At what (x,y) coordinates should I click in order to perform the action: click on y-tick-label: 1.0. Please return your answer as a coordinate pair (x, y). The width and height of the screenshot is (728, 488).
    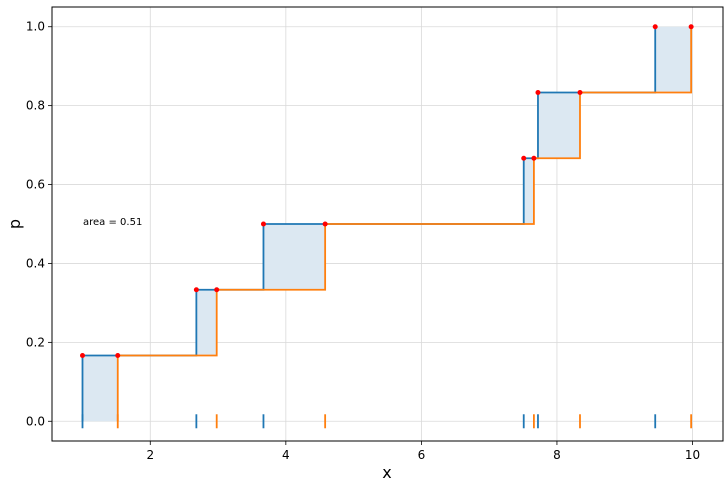
    Looking at the image, I should click on (35, 27).